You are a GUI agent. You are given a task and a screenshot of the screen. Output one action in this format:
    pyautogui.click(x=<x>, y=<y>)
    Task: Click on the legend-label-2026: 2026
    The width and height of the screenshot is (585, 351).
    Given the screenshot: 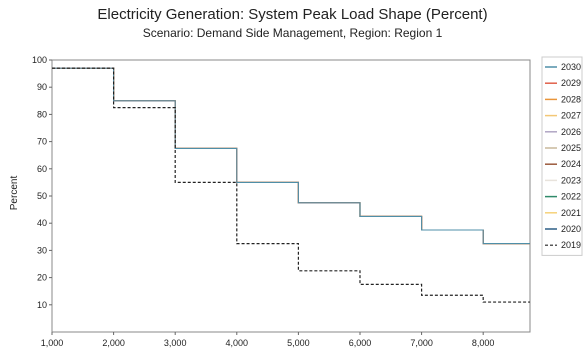 What is the action you would take?
    pyautogui.click(x=571, y=132)
    